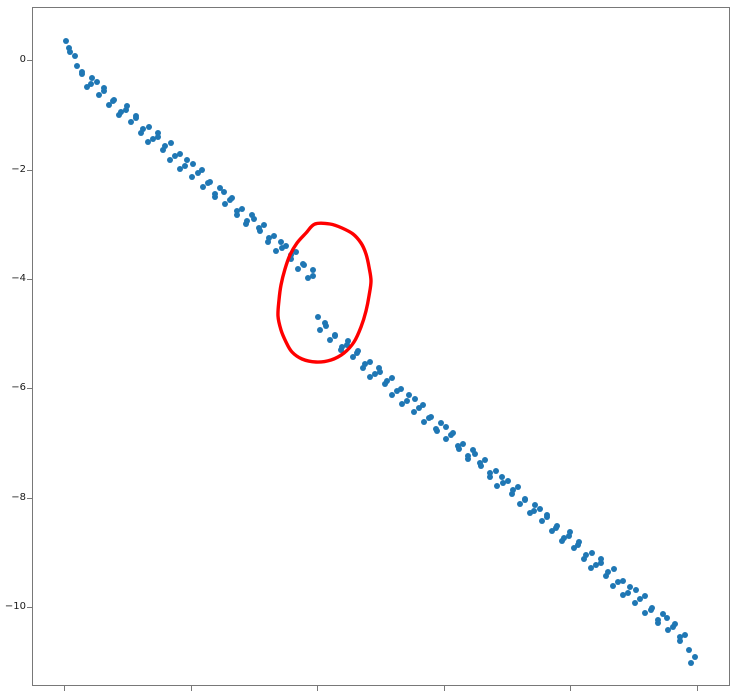 Image resolution: width=741 pixels, height=696 pixels. I want to click on y-tick-label: −8, so click(18, 497).